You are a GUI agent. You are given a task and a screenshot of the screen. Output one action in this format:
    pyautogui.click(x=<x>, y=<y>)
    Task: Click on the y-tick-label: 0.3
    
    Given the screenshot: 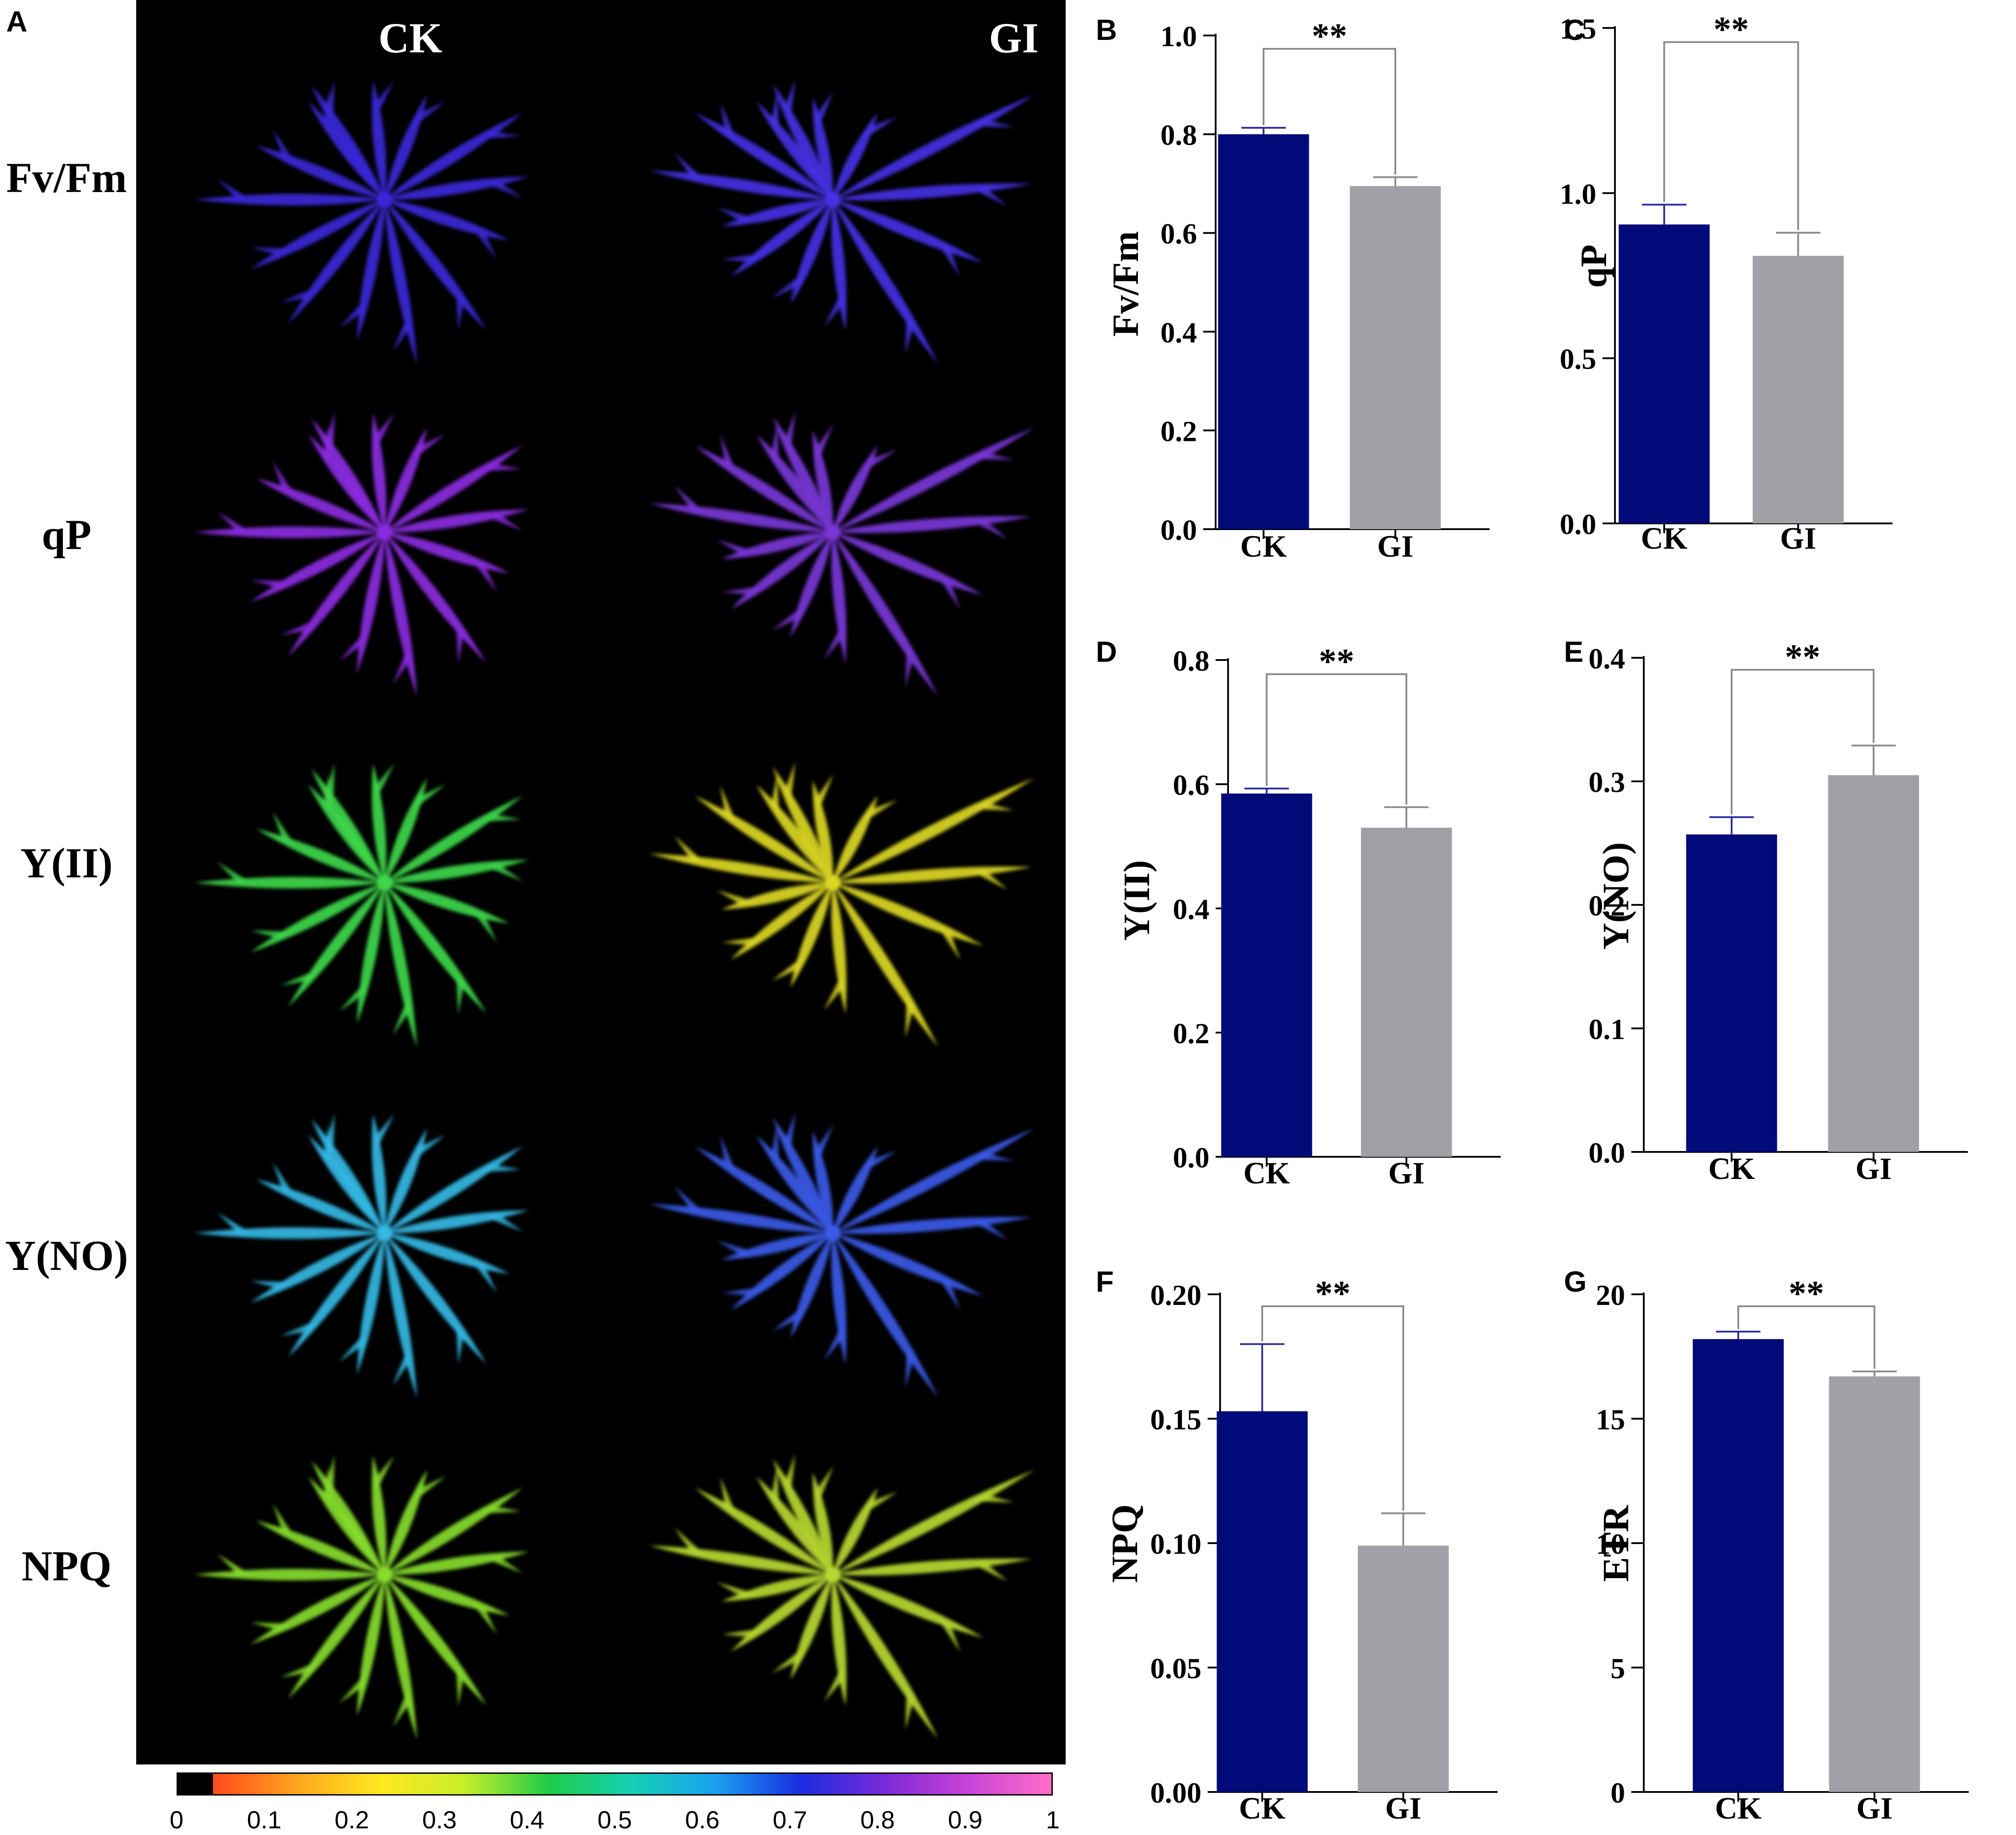 What is the action you would take?
    pyautogui.click(x=1607, y=782)
    